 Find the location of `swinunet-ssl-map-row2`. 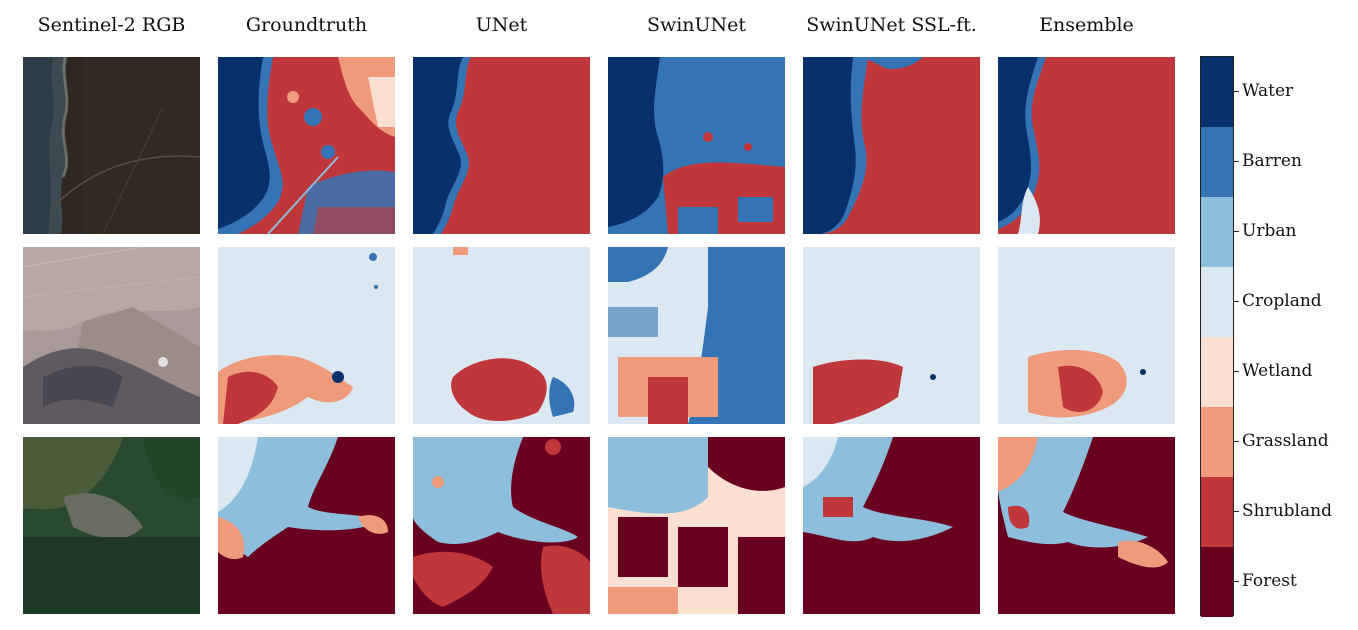

swinunet-ssl-map-row2 is located at coordinates (891, 335).